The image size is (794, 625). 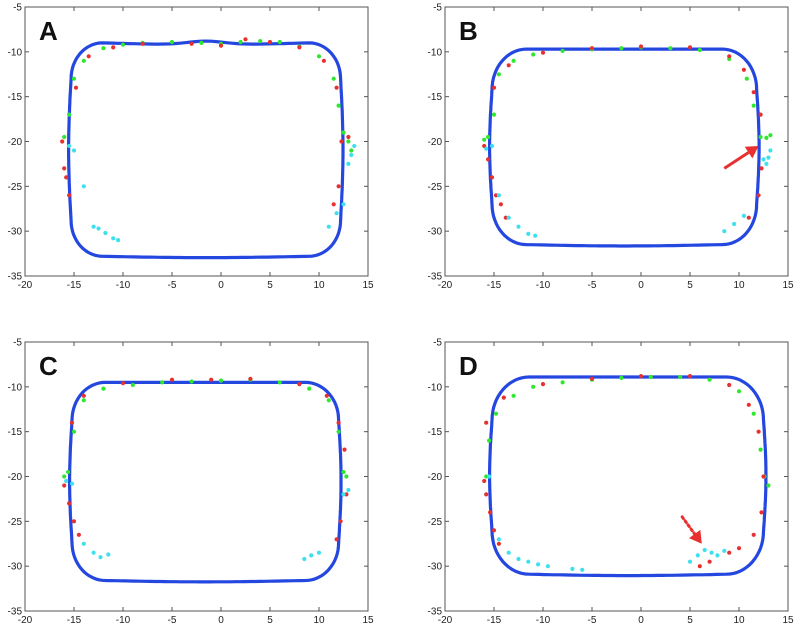 I want to click on annotation-arrow-shaft, so click(x=688, y=525).